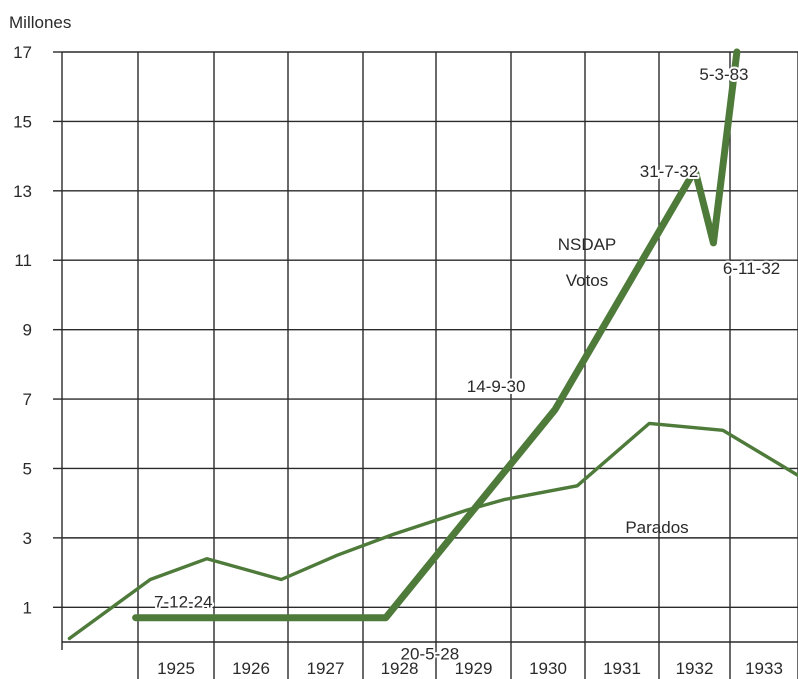 The width and height of the screenshot is (798, 679). Describe the element at coordinates (751, 268) in the screenshot. I see `date-annotation: 6-11-32` at that location.